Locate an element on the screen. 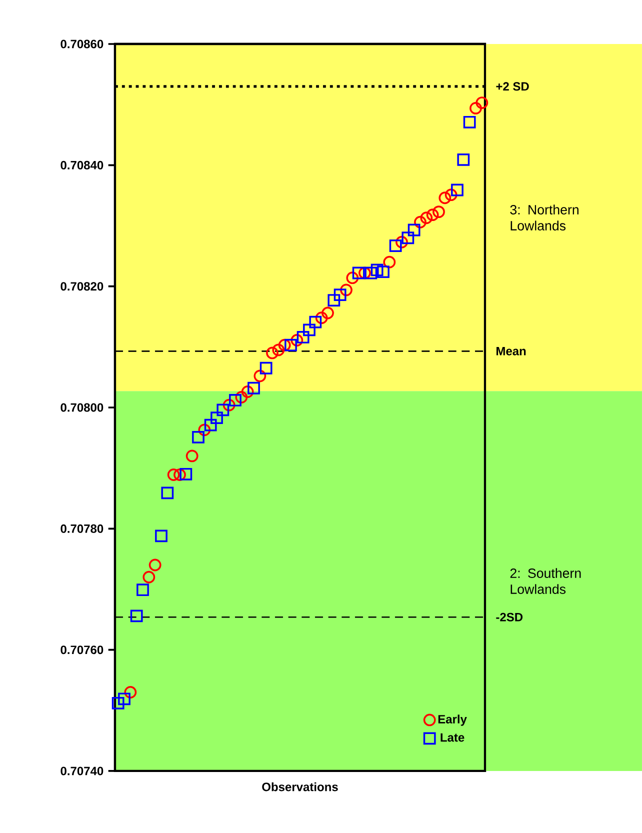 Image resolution: width=642 pixels, height=833 pixels. y-tick-label: 0.70820 is located at coordinates (82, 286).